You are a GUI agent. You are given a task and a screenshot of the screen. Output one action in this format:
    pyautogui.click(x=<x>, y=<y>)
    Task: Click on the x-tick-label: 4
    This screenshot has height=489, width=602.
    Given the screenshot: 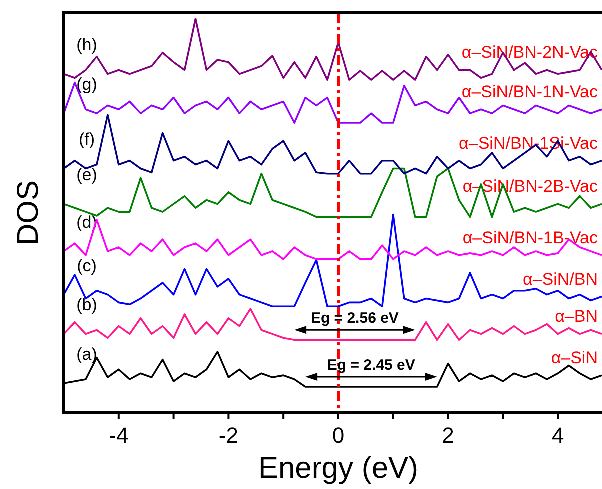 What is the action you would take?
    pyautogui.click(x=558, y=435)
    